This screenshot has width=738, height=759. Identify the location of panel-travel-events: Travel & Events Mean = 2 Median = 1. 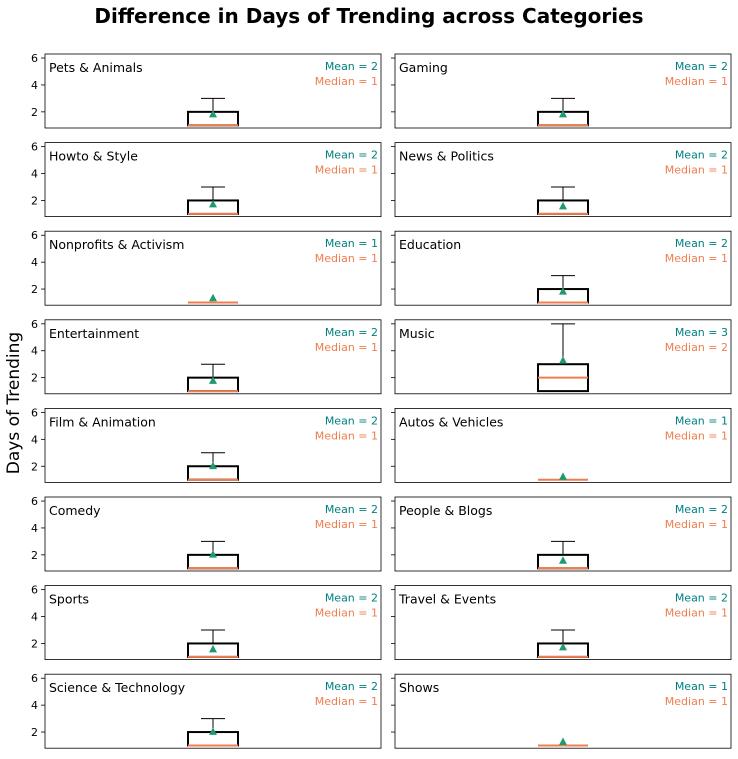
(561, 622).